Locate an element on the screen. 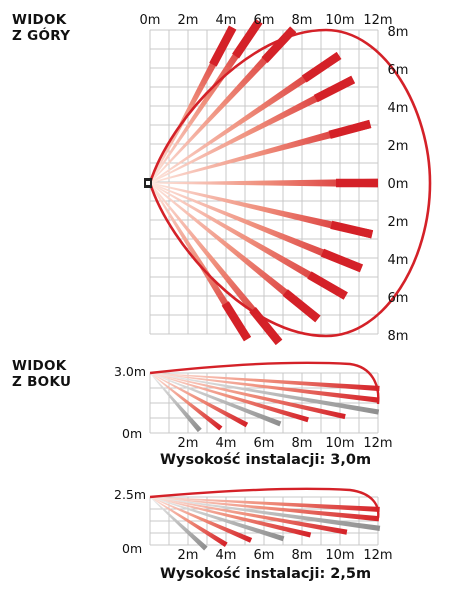 This screenshot has width=450, height=594. side-view-3m: 3.0m 0m 2m 4m 6m 8m 10m 12m is located at coordinates (253, 406).